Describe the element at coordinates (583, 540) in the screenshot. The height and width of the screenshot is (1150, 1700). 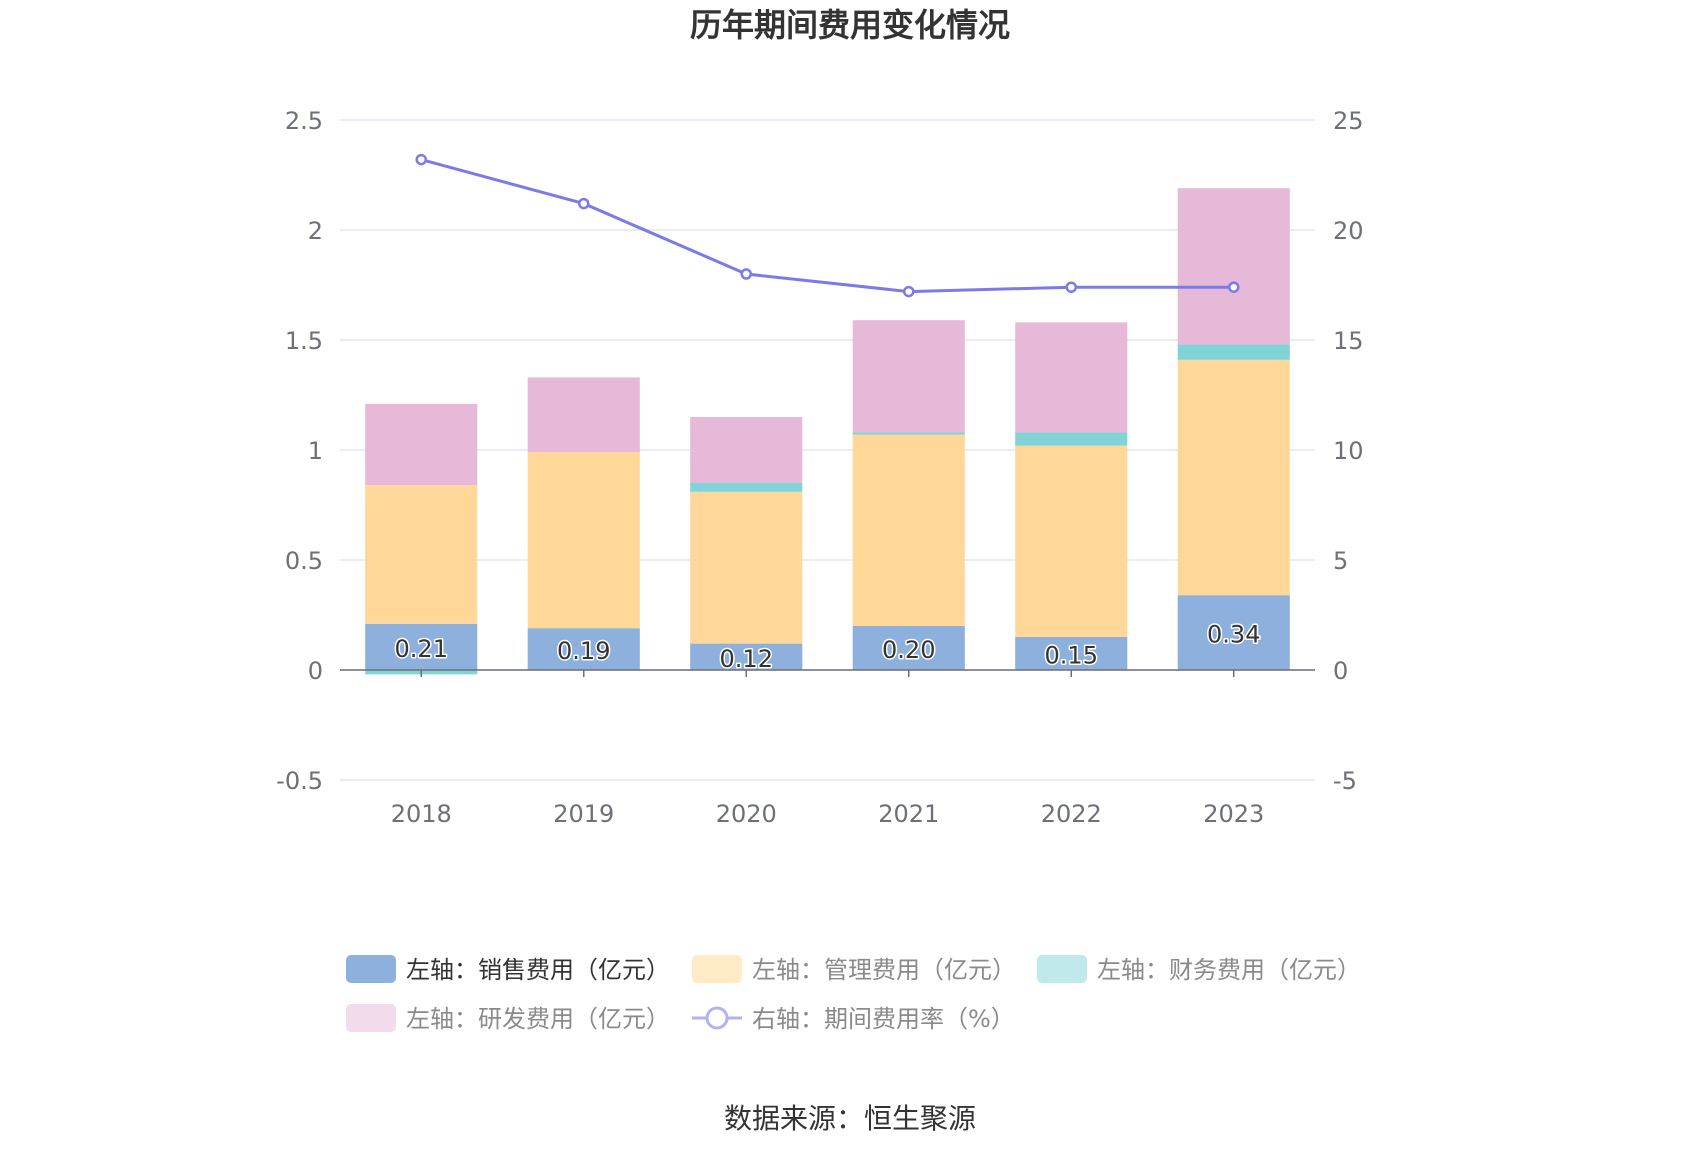
I see `bar-1-2019` at that location.